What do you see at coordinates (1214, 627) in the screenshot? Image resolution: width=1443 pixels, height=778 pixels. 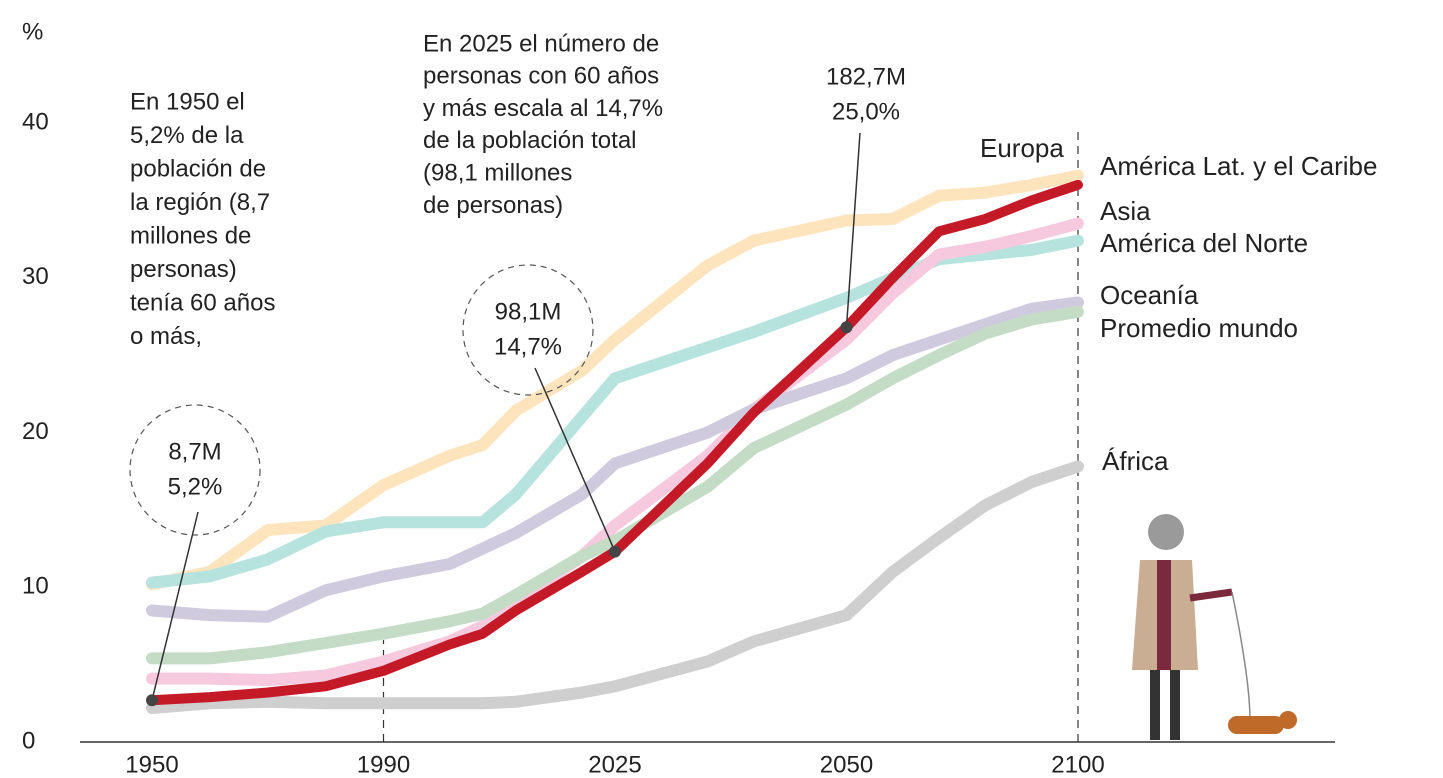 I see `illustration` at bounding box center [1214, 627].